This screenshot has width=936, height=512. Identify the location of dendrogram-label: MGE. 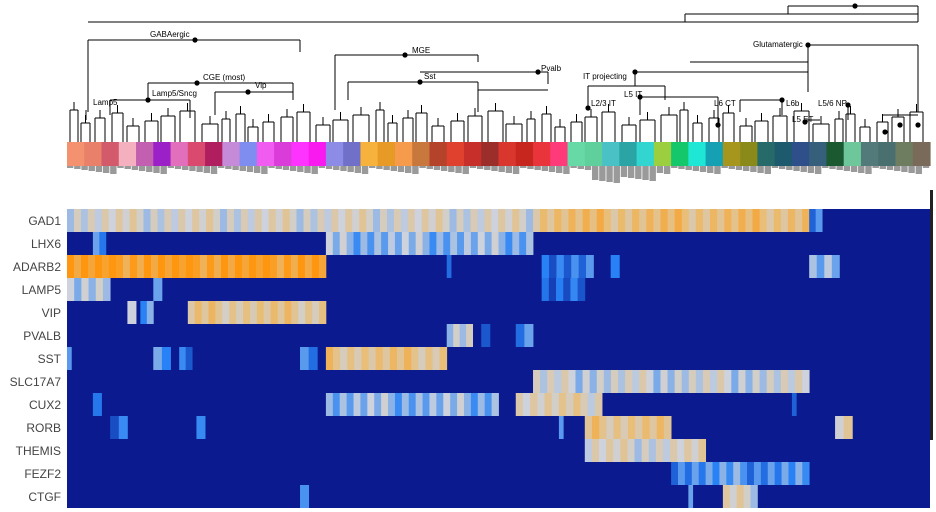
(421, 50).